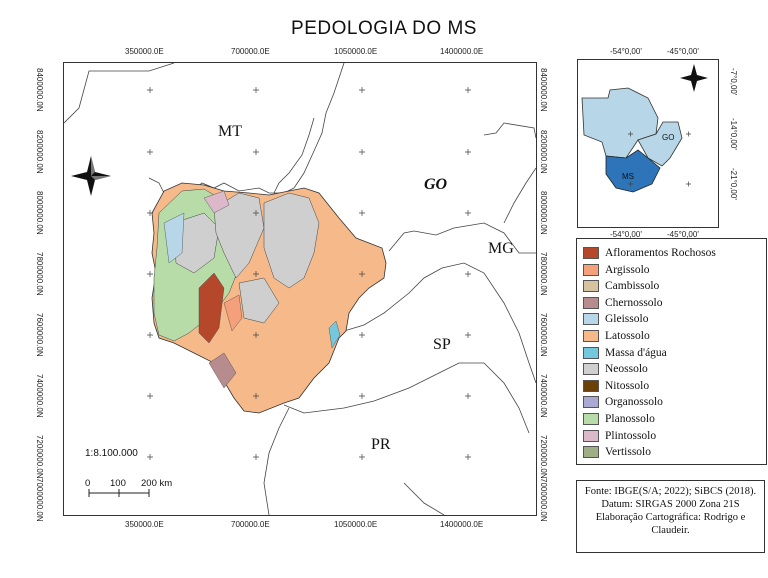 This screenshot has height=578, width=768. I want to click on inset-tick-label: -14°0,00', so click(733, 134).